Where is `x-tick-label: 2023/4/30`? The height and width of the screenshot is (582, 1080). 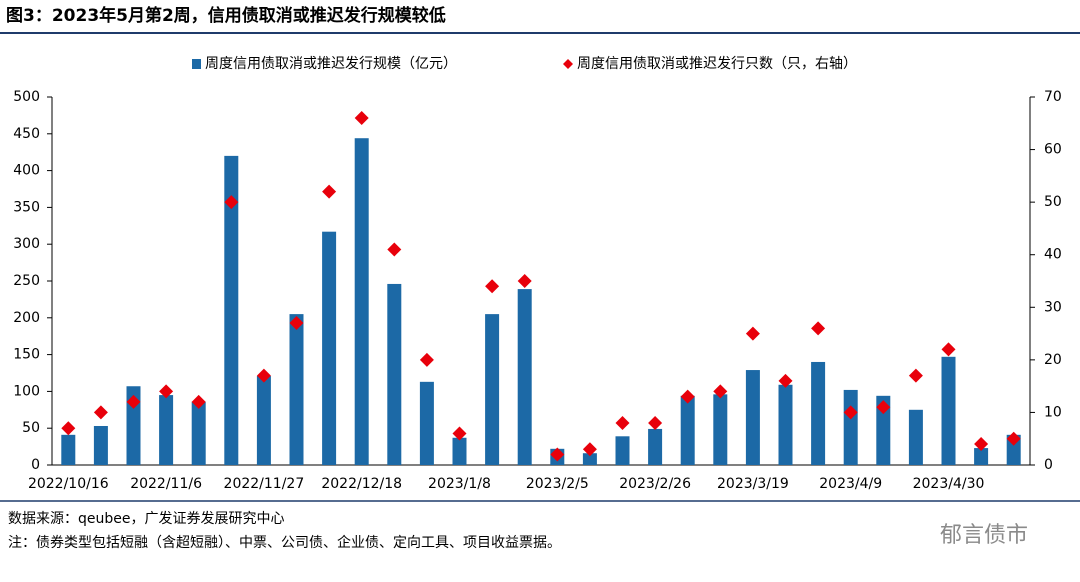
x-tick-label: 2023/4/30 is located at coordinates (949, 484).